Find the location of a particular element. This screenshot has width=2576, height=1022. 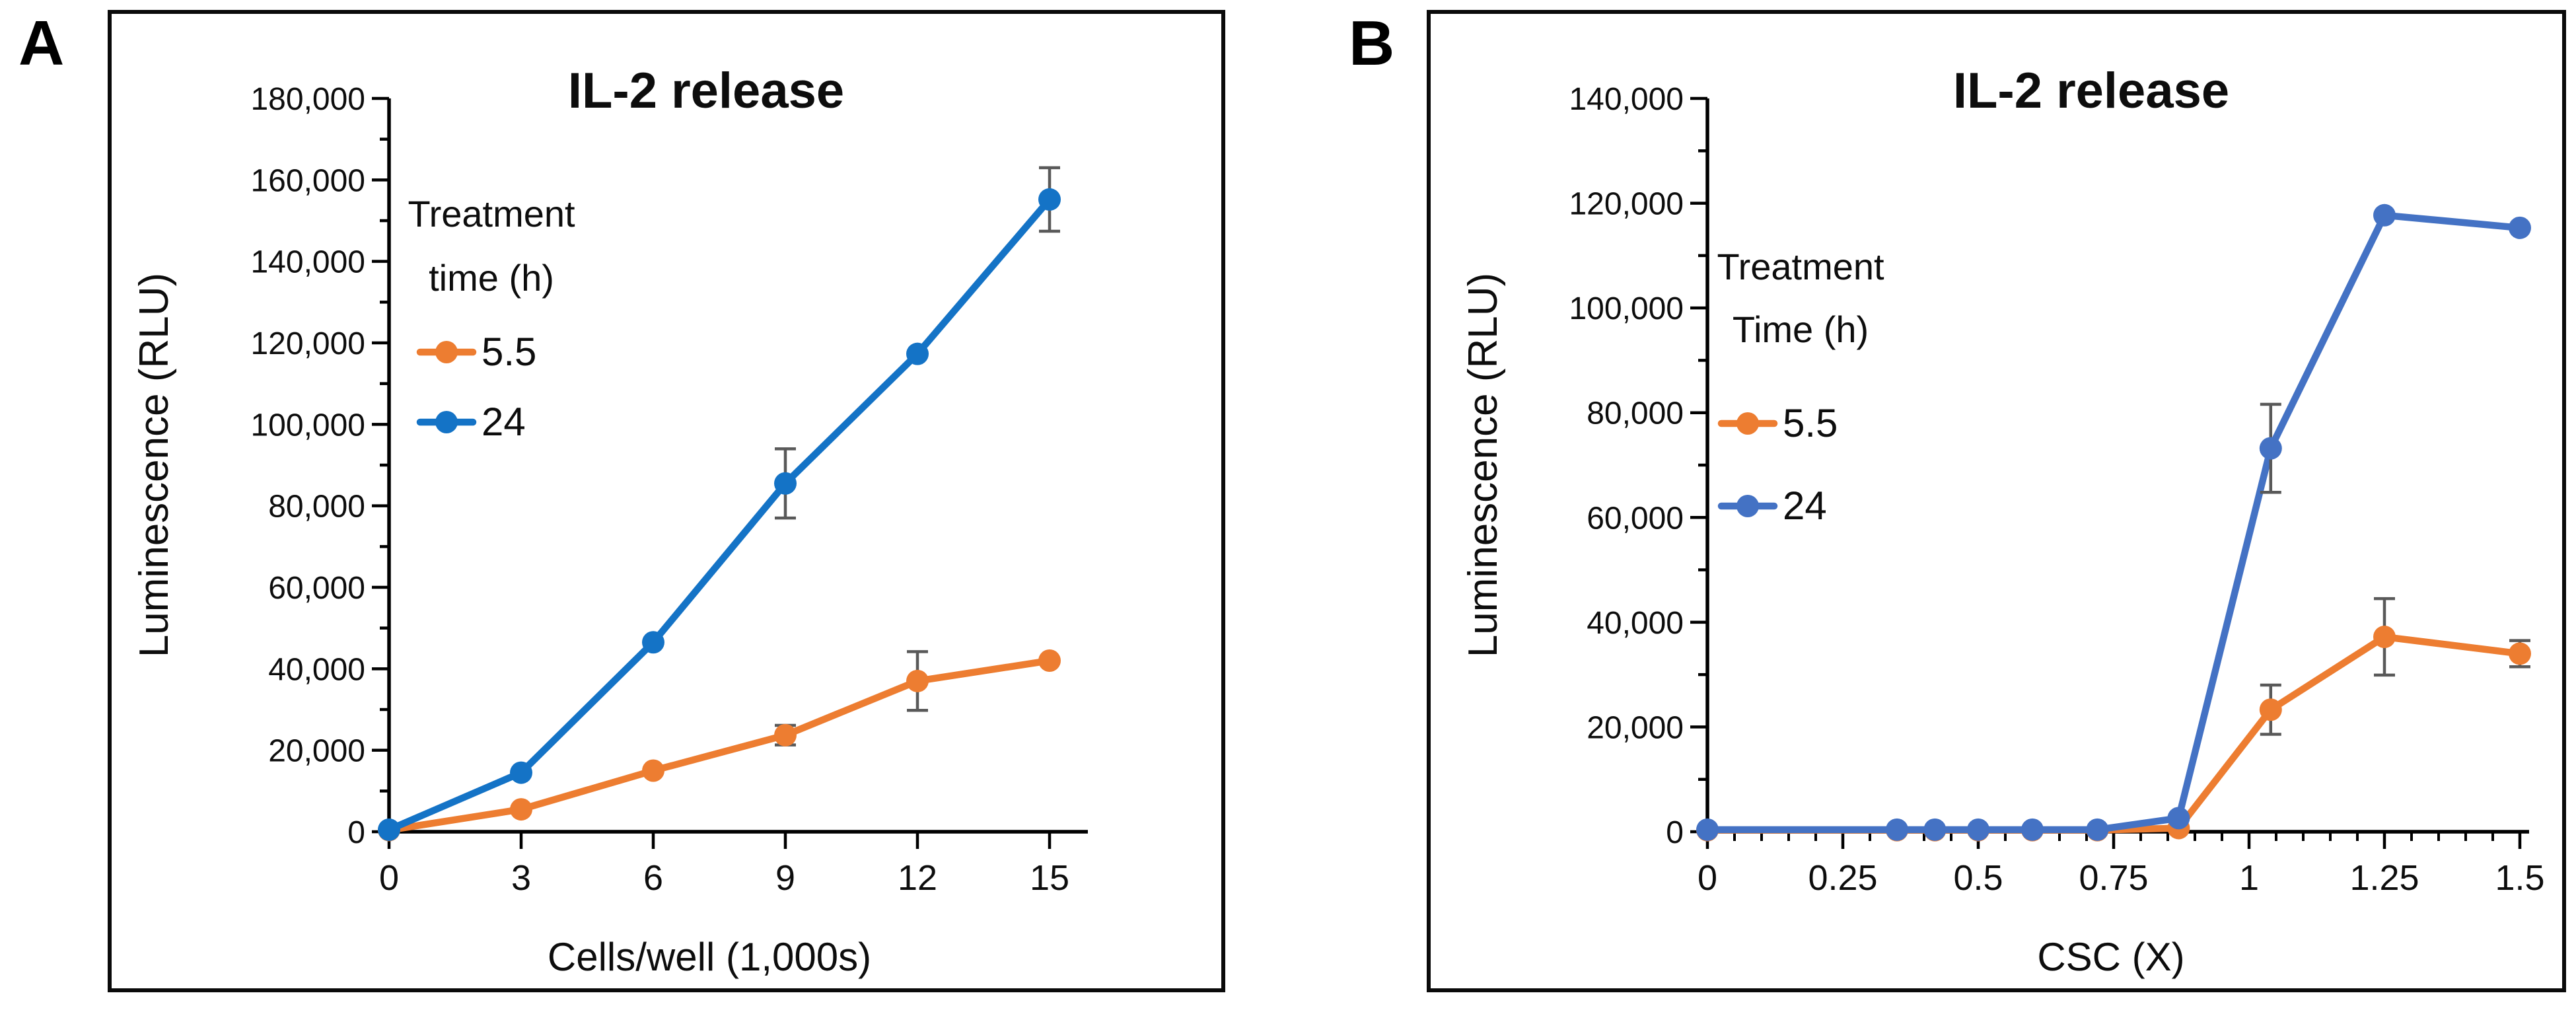

x-tick-label: 6 is located at coordinates (653, 878).